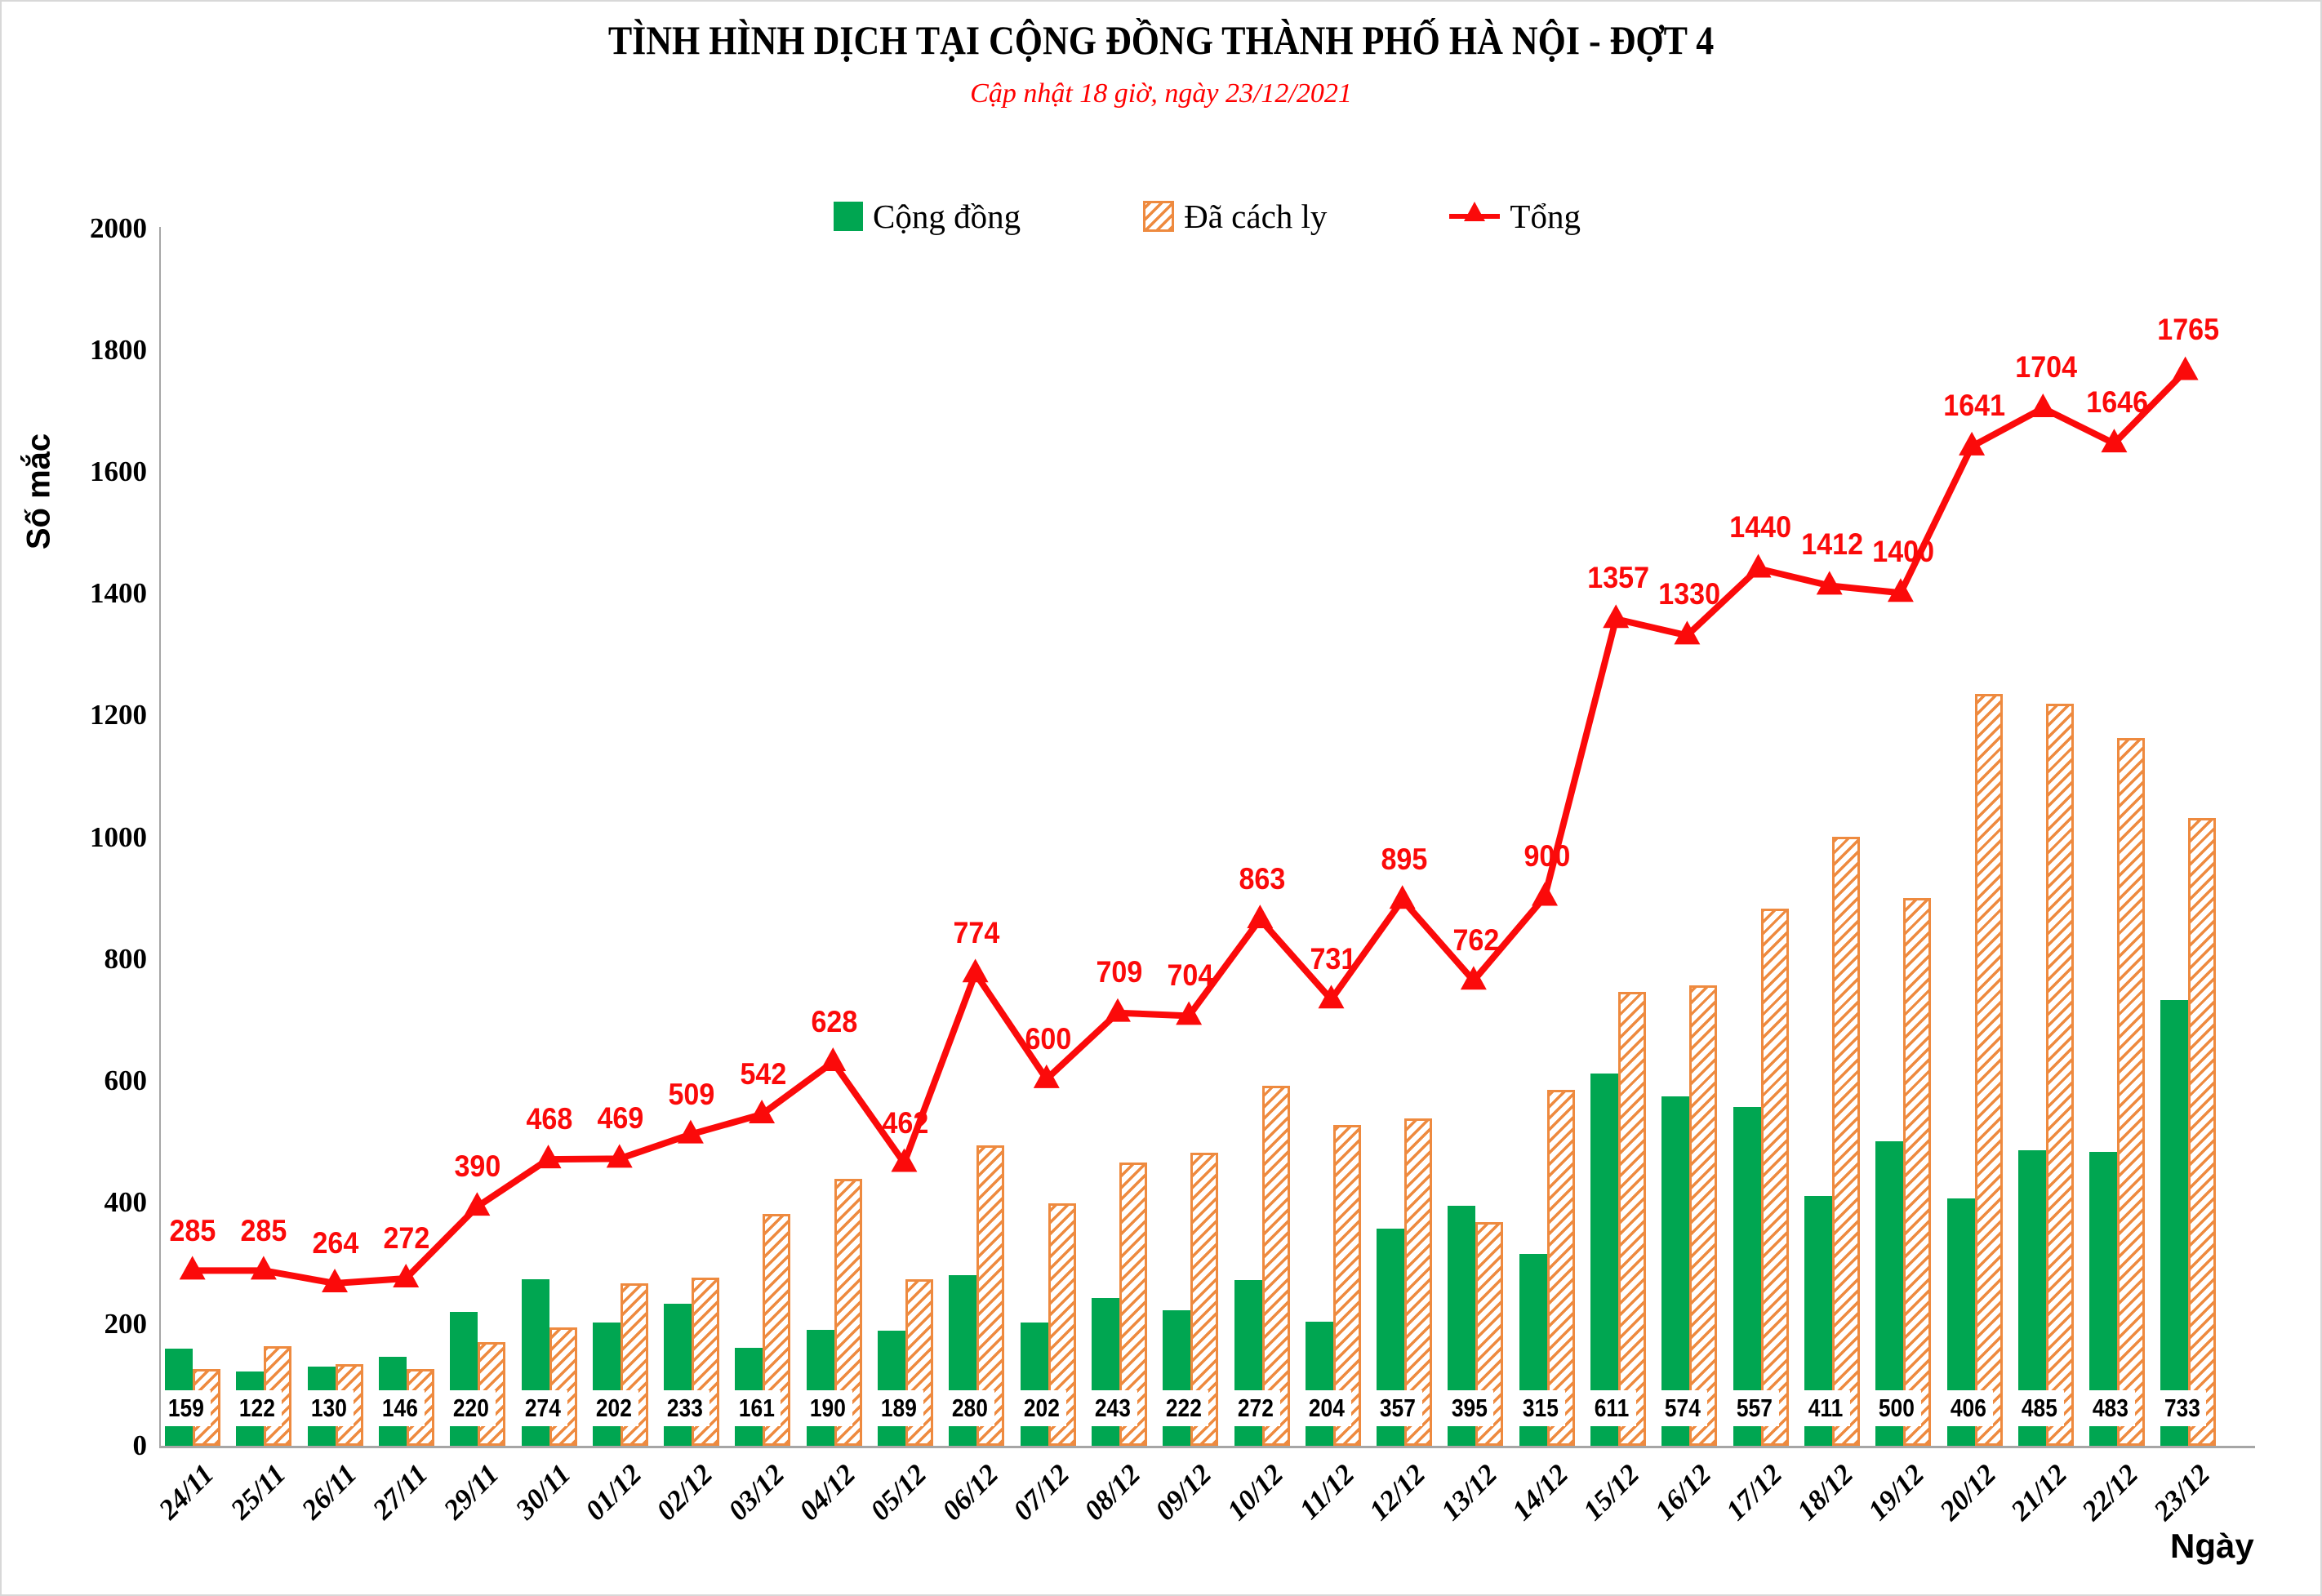 The width and height of the screenshot is (2322, 1596). What do you see at coordinates (1161, 93) in the screenshot?
I see `chart-subtitle: Cập nhật 18 giờ, ngày 23/12/2021` at bounding box center [1161, 93].